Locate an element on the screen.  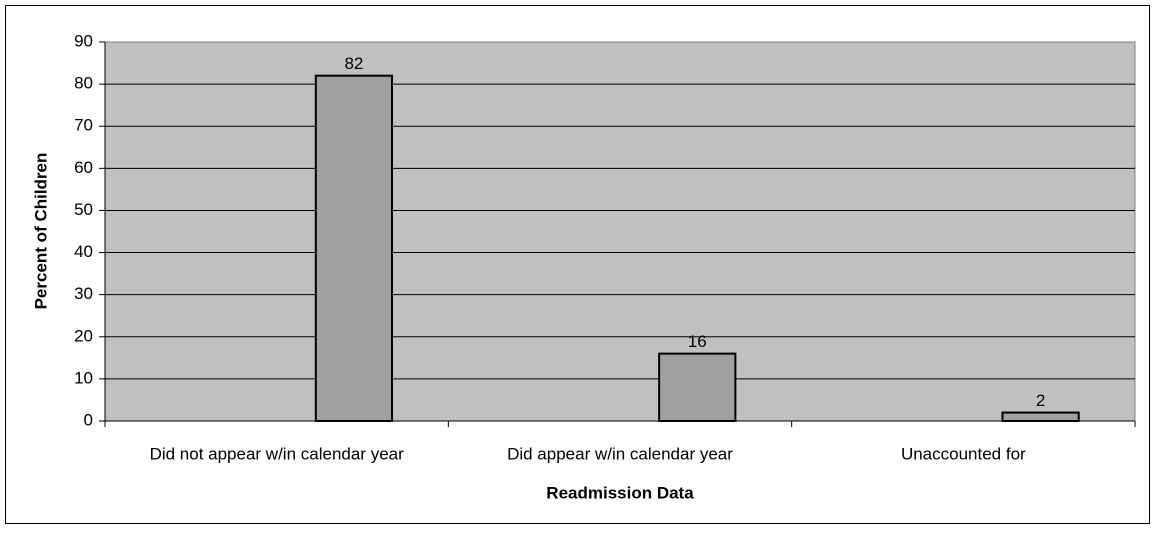
y-tick-label: 30 is located at coordinates (83, 293).